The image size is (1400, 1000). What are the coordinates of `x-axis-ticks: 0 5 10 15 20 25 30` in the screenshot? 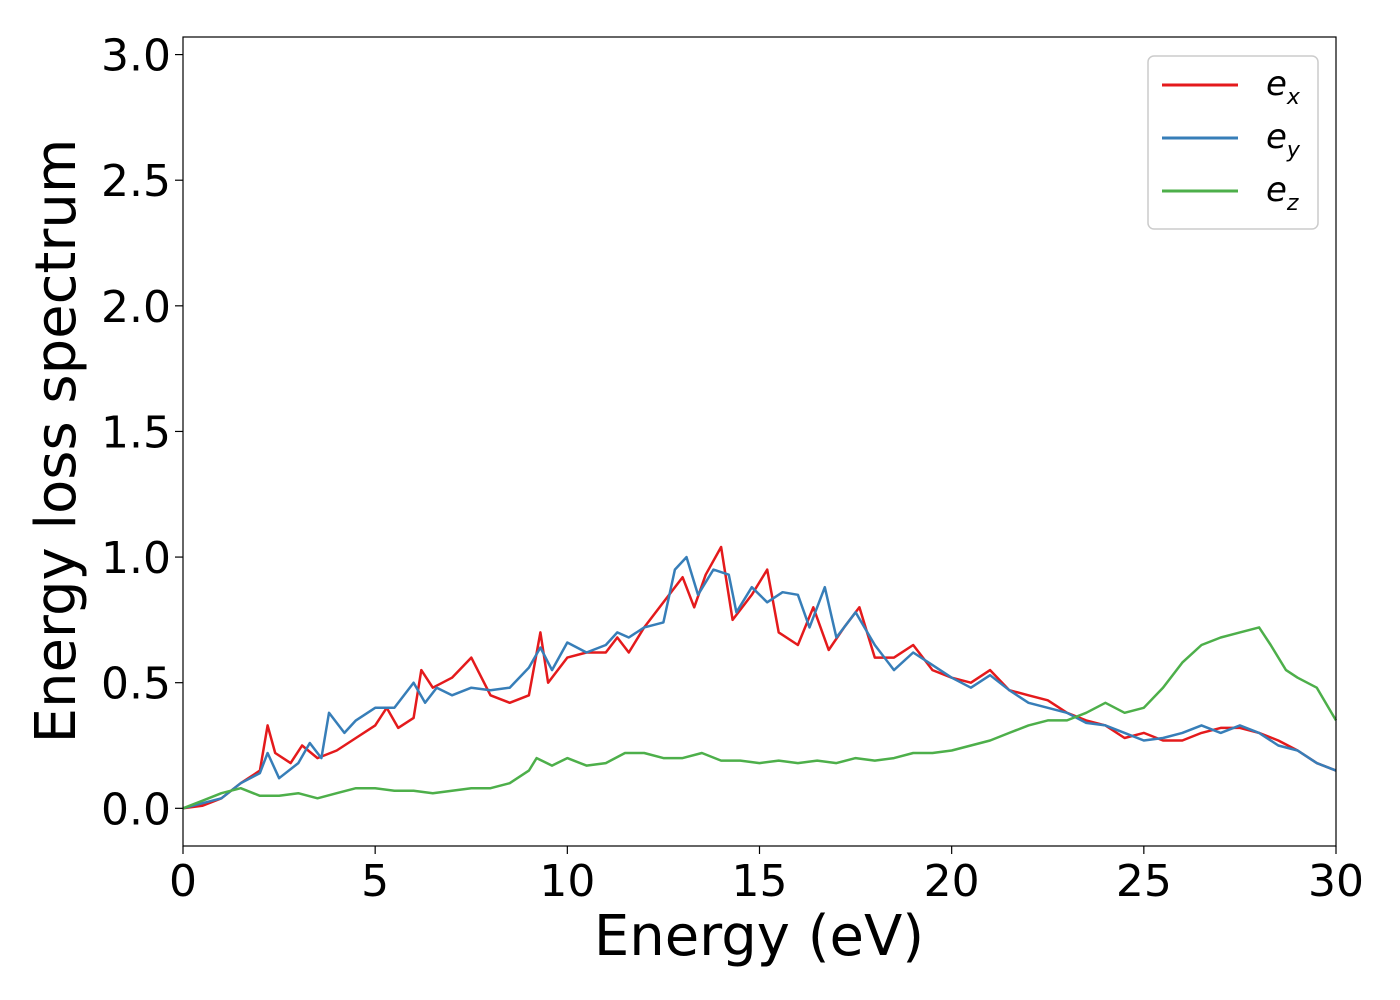 It's located at (766, 876).